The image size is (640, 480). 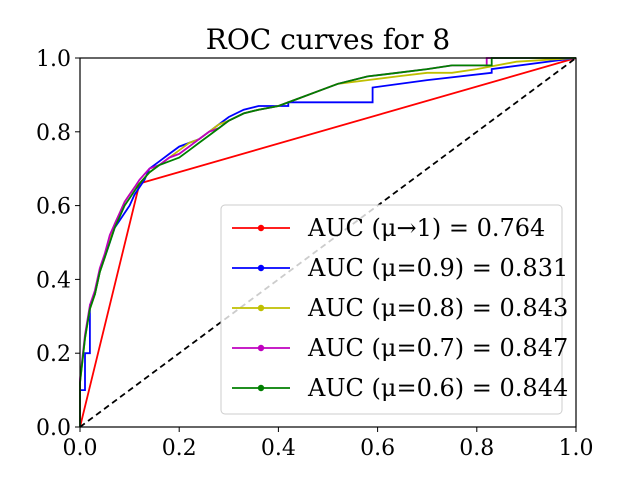 What do you see at coordinates (437, 308) in the screenshot?
I see `legend-label-2: AUC (μ=0.8) = 0.843` at bounding box center [437, 308].